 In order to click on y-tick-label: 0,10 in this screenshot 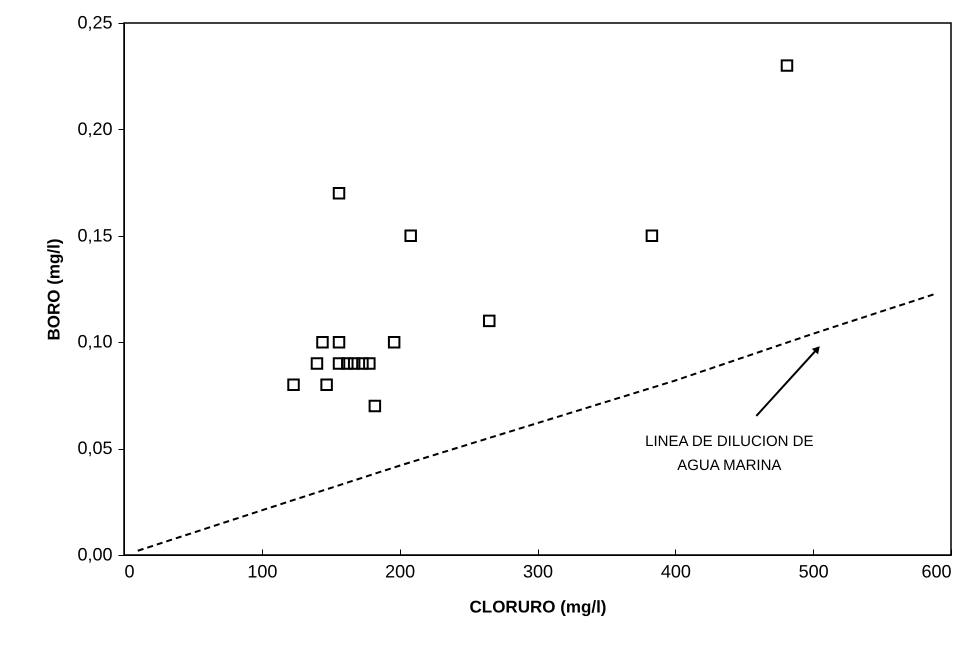, I will do `click(94, 342)`.